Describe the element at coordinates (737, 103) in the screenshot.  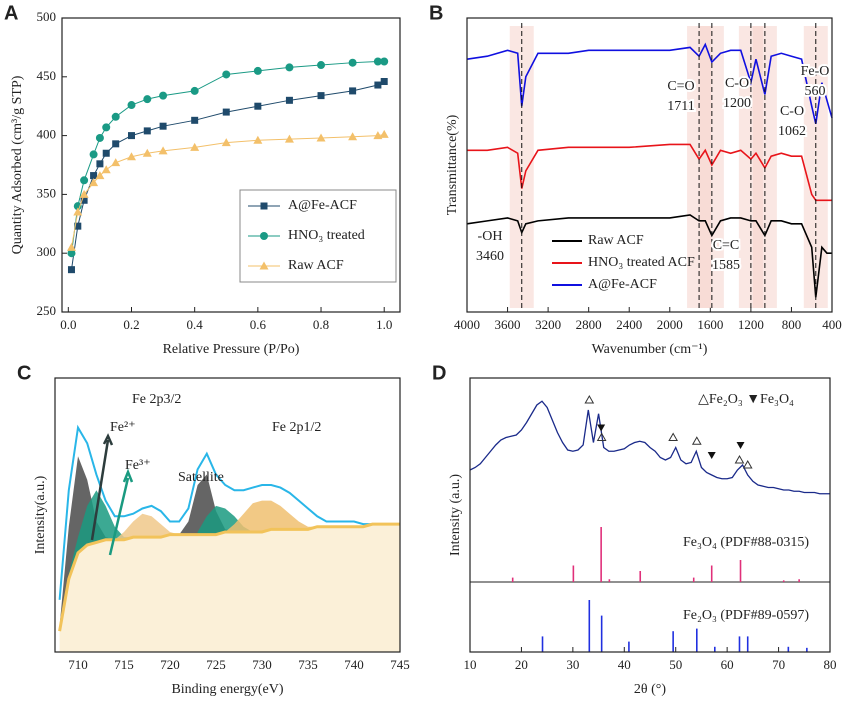
I see `peak-wavenumber: 1200` at that location.